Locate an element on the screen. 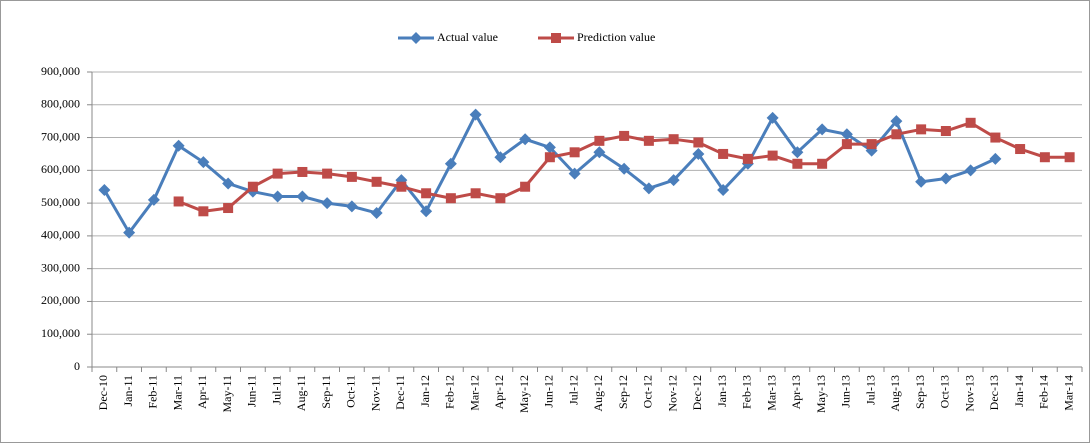 The height and width of the screenshot is (444, 1091). x-tick-label: Mar-12 is located at coordinates (474, 393).